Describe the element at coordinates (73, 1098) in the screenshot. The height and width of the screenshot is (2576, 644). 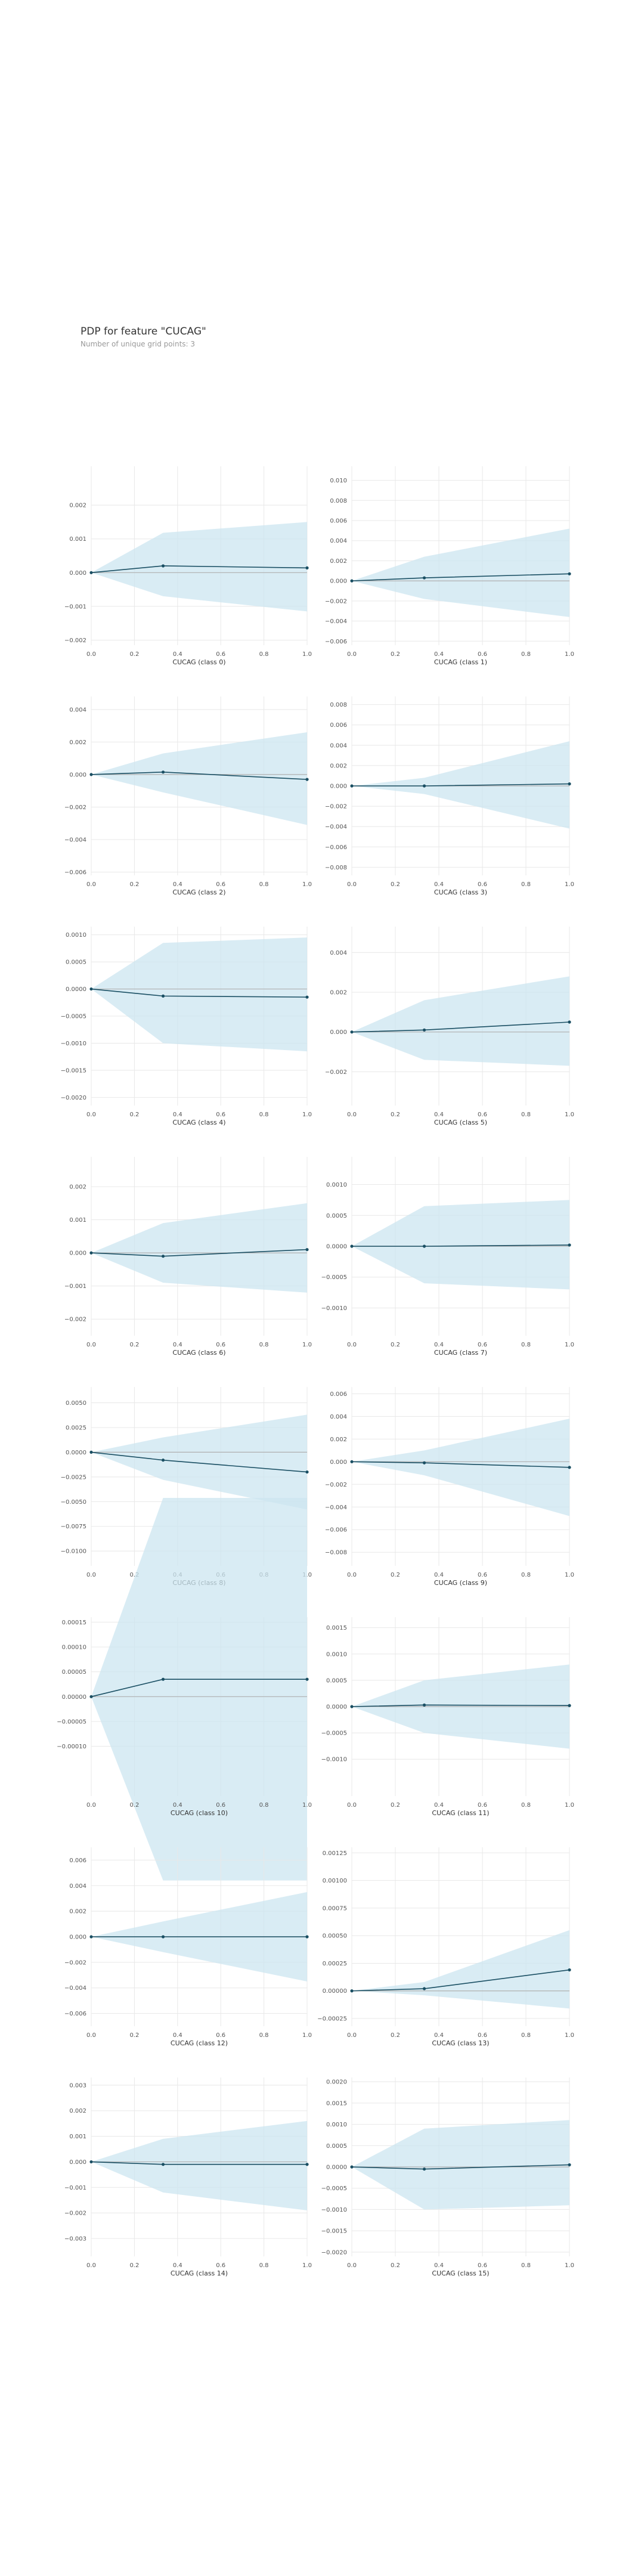
I see `y-tick-label: −0.0020` at that location.